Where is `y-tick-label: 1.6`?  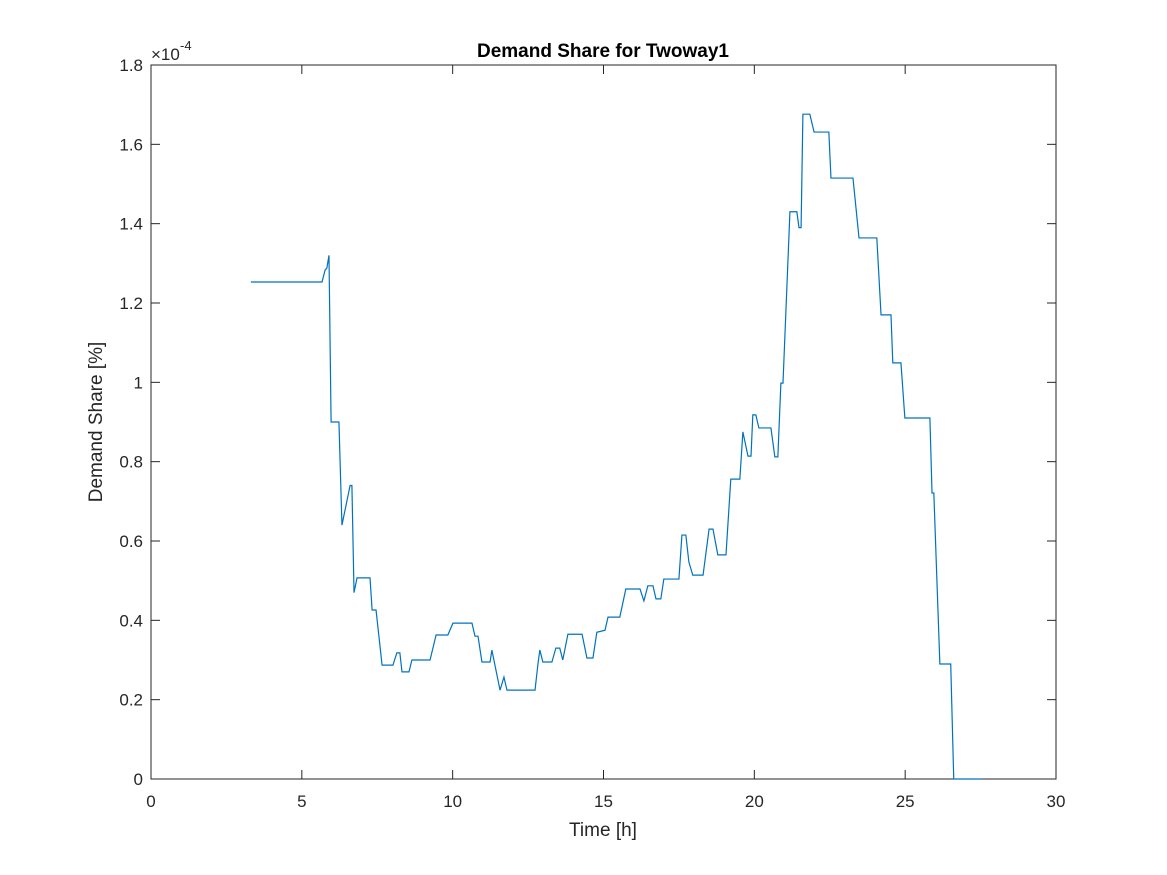 y-tick-label: 1.6 is located at coordinates (131, 144).